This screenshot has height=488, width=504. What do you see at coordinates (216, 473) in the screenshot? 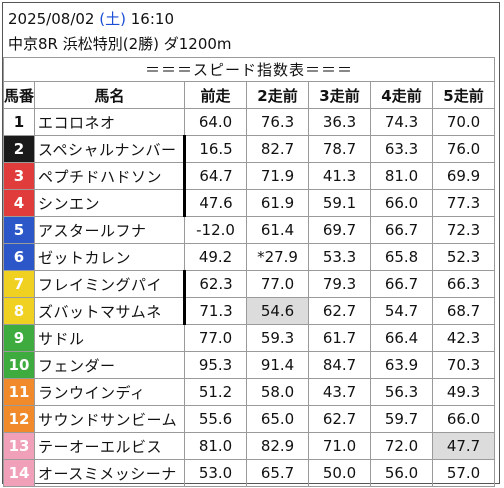
I see `speed-index-value: 53.0` at bounding box center [216, 473].